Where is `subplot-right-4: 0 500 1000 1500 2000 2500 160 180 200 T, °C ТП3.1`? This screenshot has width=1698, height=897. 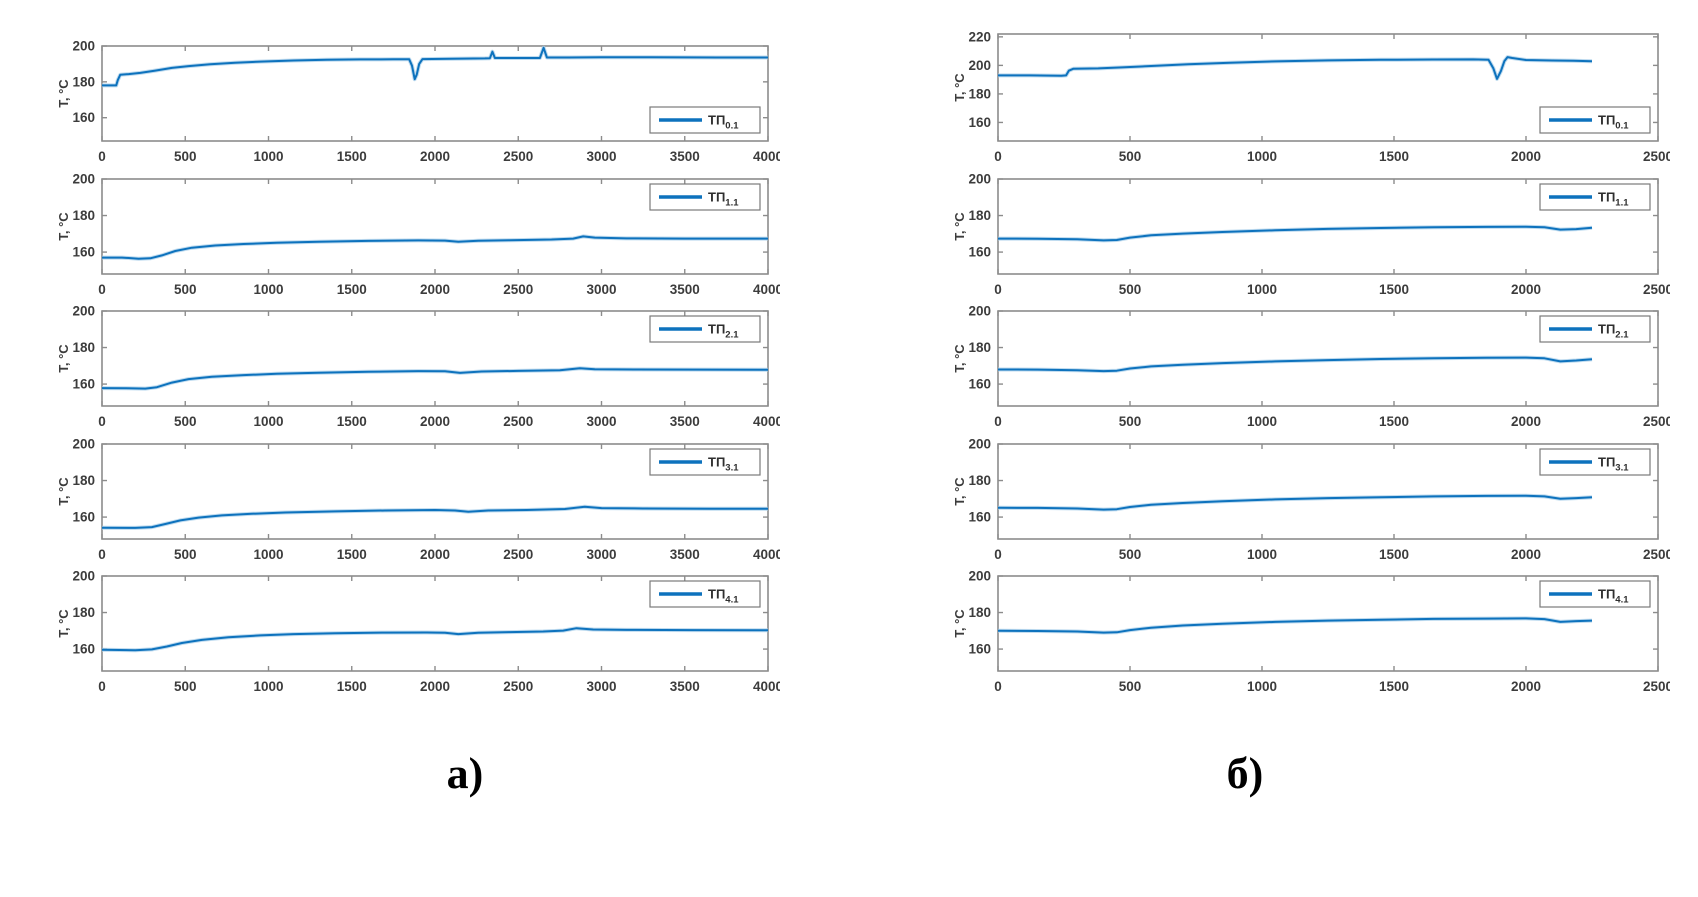 subplot-right-4: 0 500 1000 1500 2000 2500 160 180 200 T, °C ТП3.1 is located at coordinates (1311, 500).